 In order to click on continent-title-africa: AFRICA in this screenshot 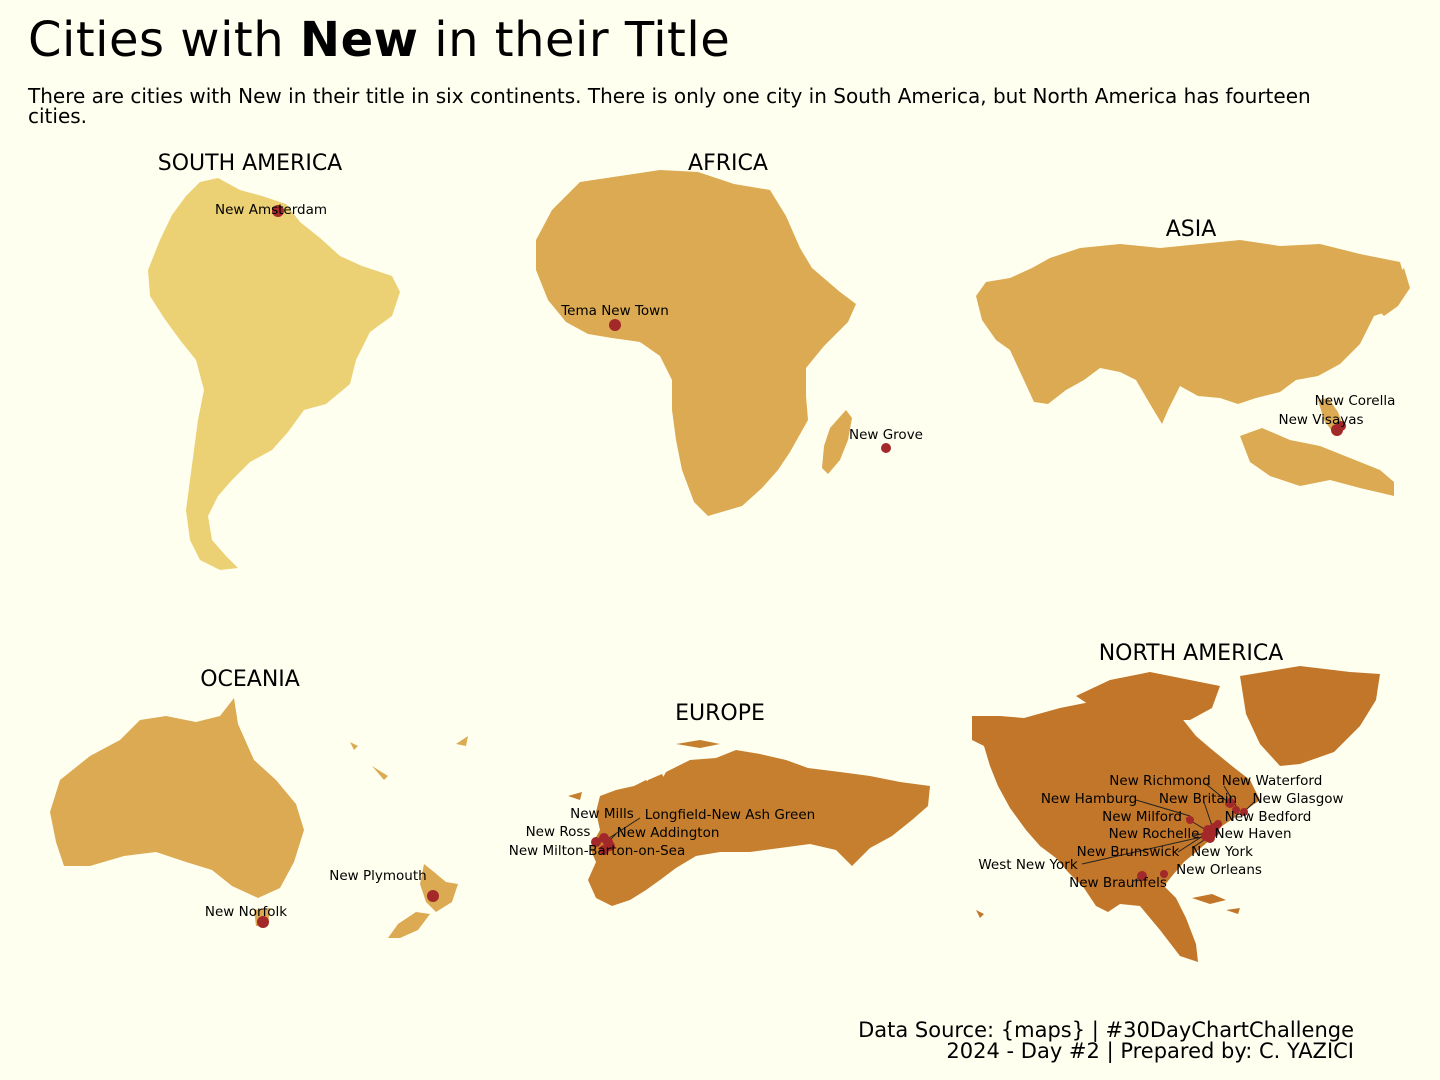, I will do `click(728, 163)`.